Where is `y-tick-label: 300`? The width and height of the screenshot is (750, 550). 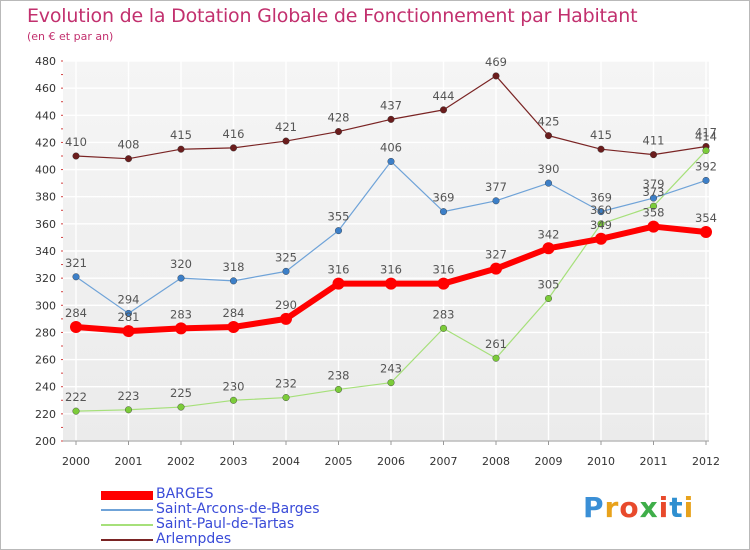 y-tick-label: 300 is located at coordinates (45, 305).